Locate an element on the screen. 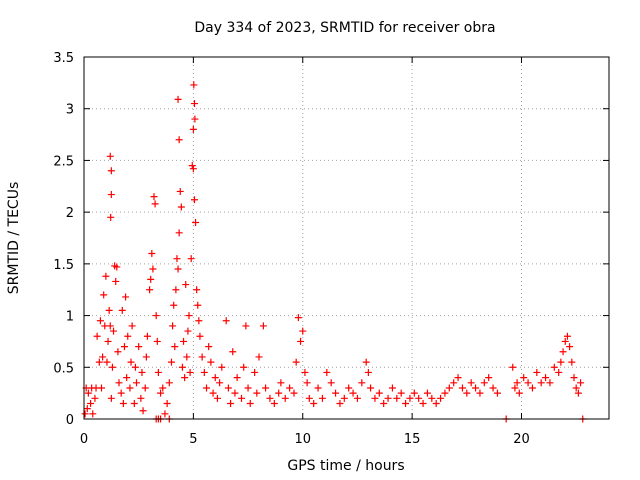 This screenshot has width=640, height=480. y-axis-label: SRMTID / TECUs is located at coordinates (14, 238).